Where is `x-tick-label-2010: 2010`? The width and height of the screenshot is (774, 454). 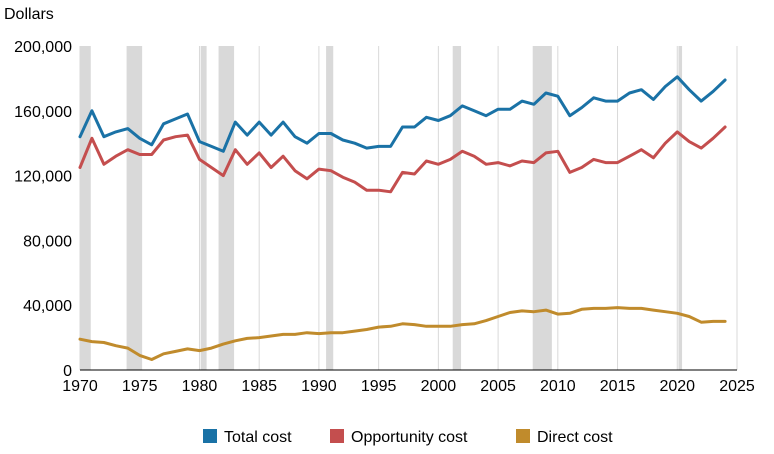
x-tick-label-2010: 2010 is located at coordinates (558, 386).